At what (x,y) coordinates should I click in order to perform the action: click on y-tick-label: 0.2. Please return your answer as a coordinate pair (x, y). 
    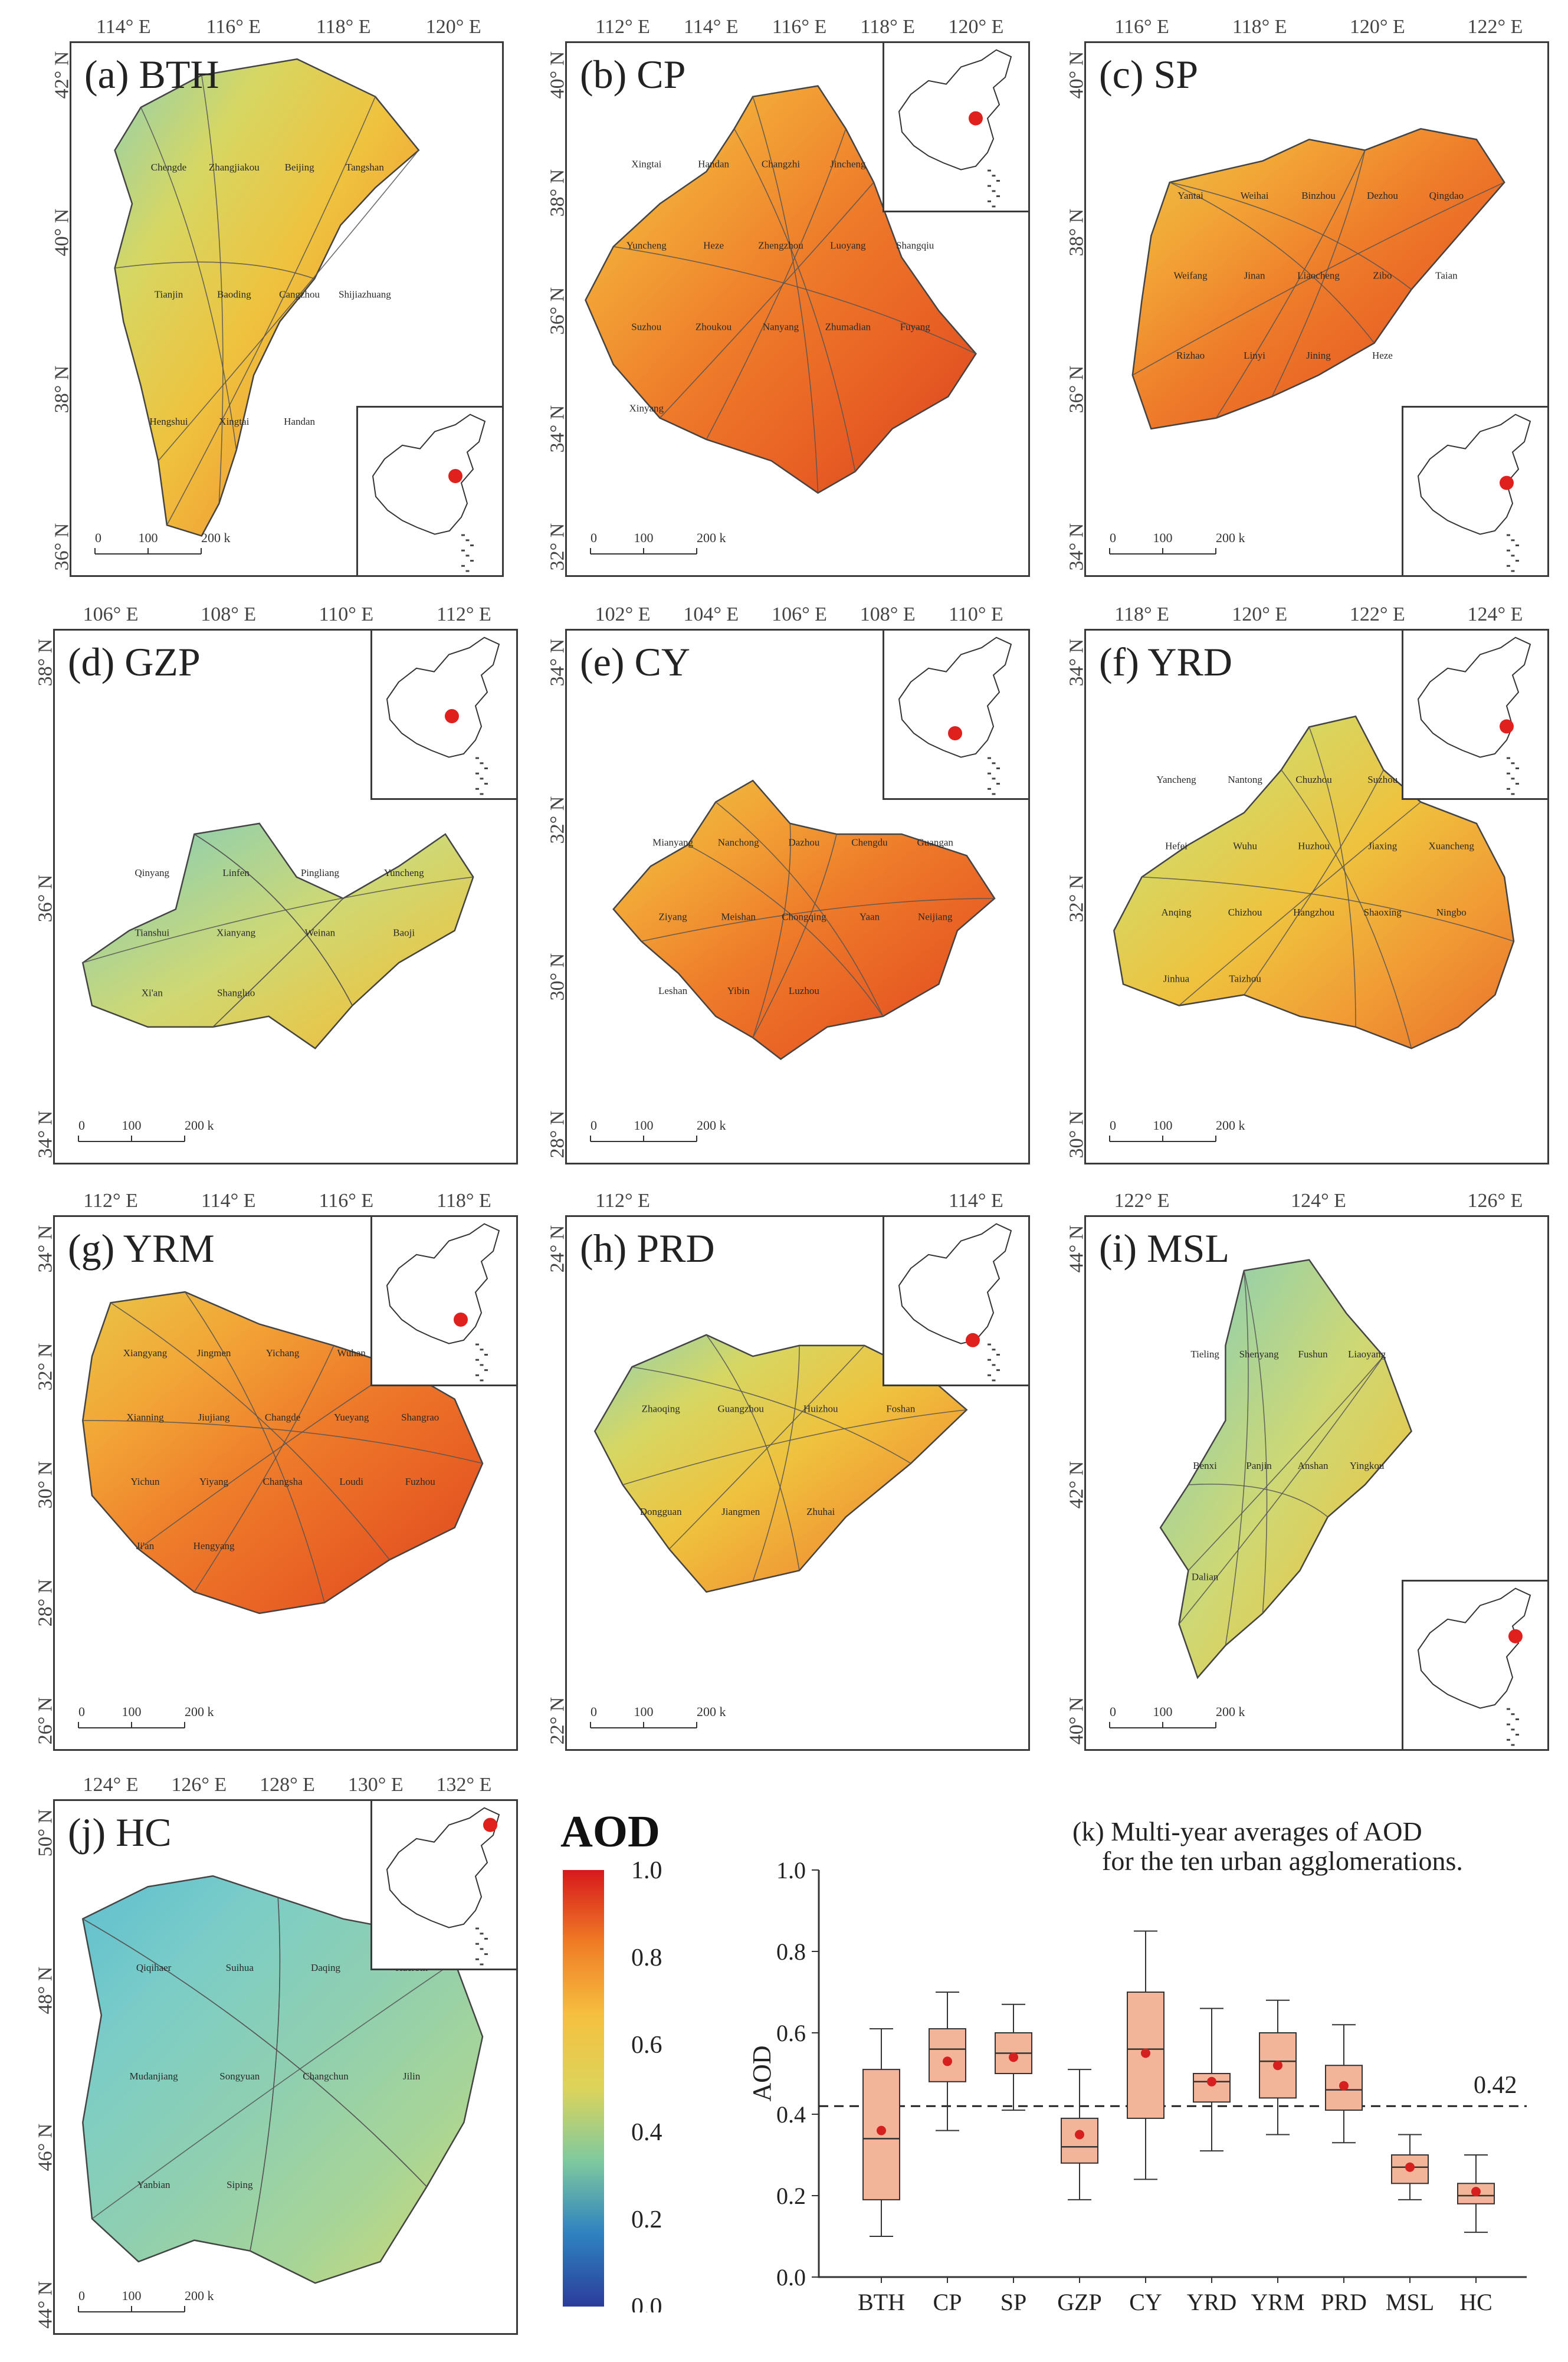
    Looking at the image, I should click on (791, 2196).